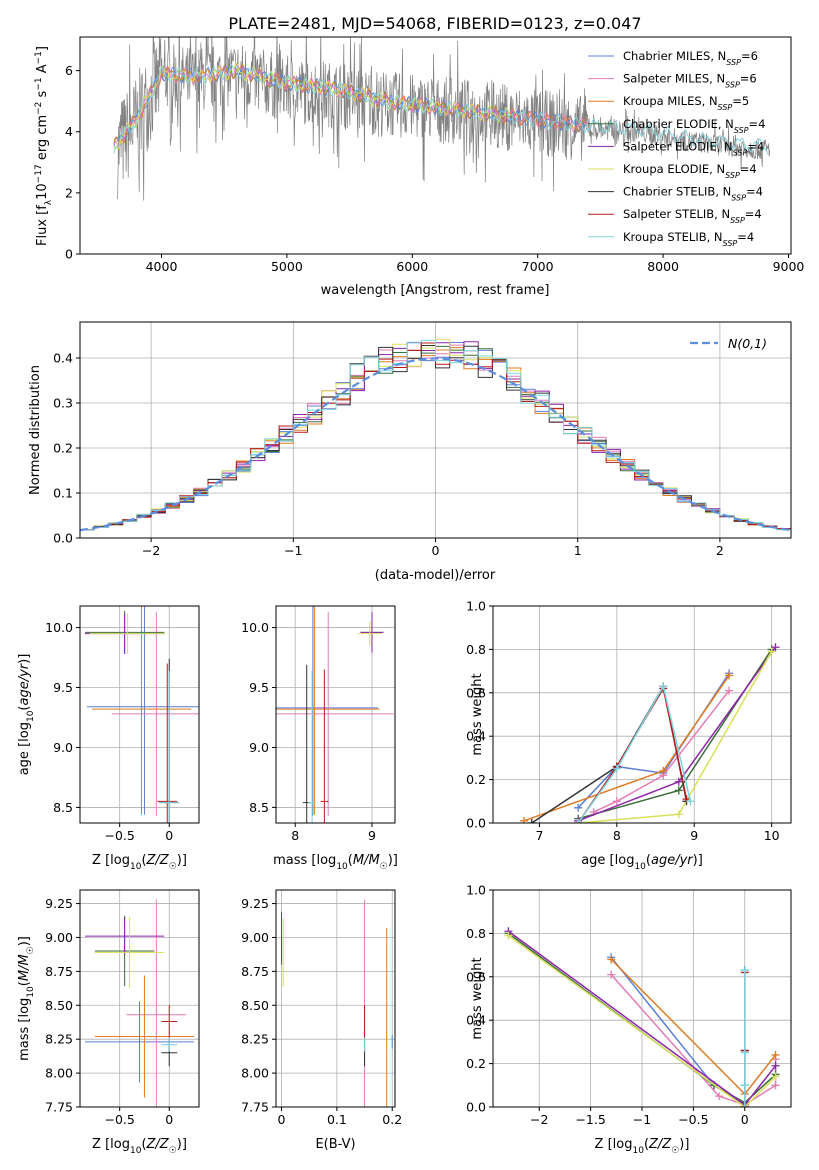 Image resolution: width=819 pixels, height=1170 pixels. Describe the element at coordinates (42, 139) in the screenshot. I see `label-part: erg cm` at that location.